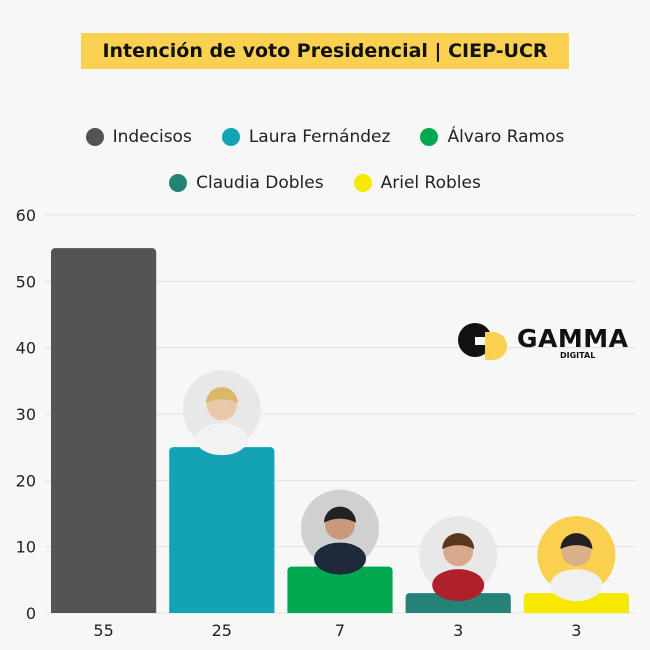 Image resolution: width=650 pixels, height=650 pixels. Describe the element at coordinates (103, 630) in the screenshot. I see `bar-value-label: 55` at that location.